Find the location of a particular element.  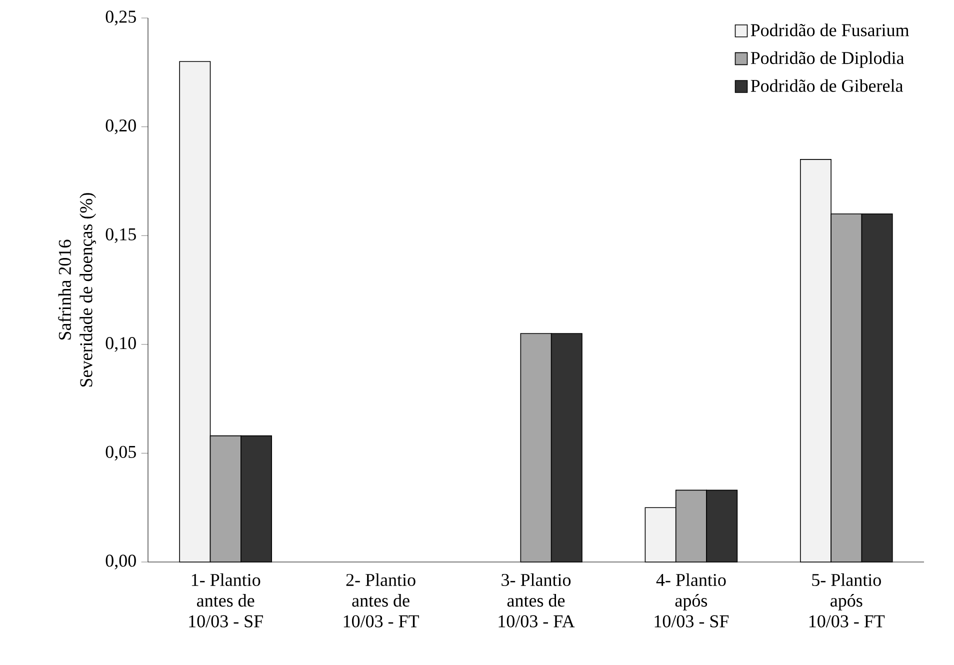

x-tick-label: 4- Plantio após 10/03 - SF is located at coordinates (691, 600).